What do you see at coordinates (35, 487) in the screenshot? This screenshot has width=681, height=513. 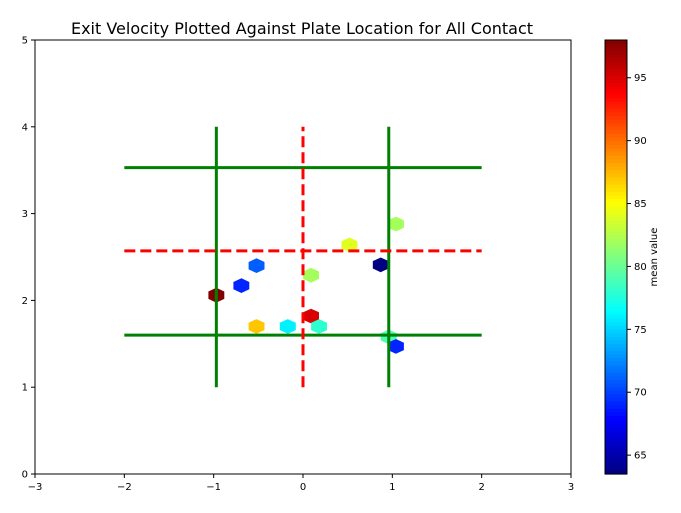 I see `x-tick-label: −3` at bounding box center [35, 487].